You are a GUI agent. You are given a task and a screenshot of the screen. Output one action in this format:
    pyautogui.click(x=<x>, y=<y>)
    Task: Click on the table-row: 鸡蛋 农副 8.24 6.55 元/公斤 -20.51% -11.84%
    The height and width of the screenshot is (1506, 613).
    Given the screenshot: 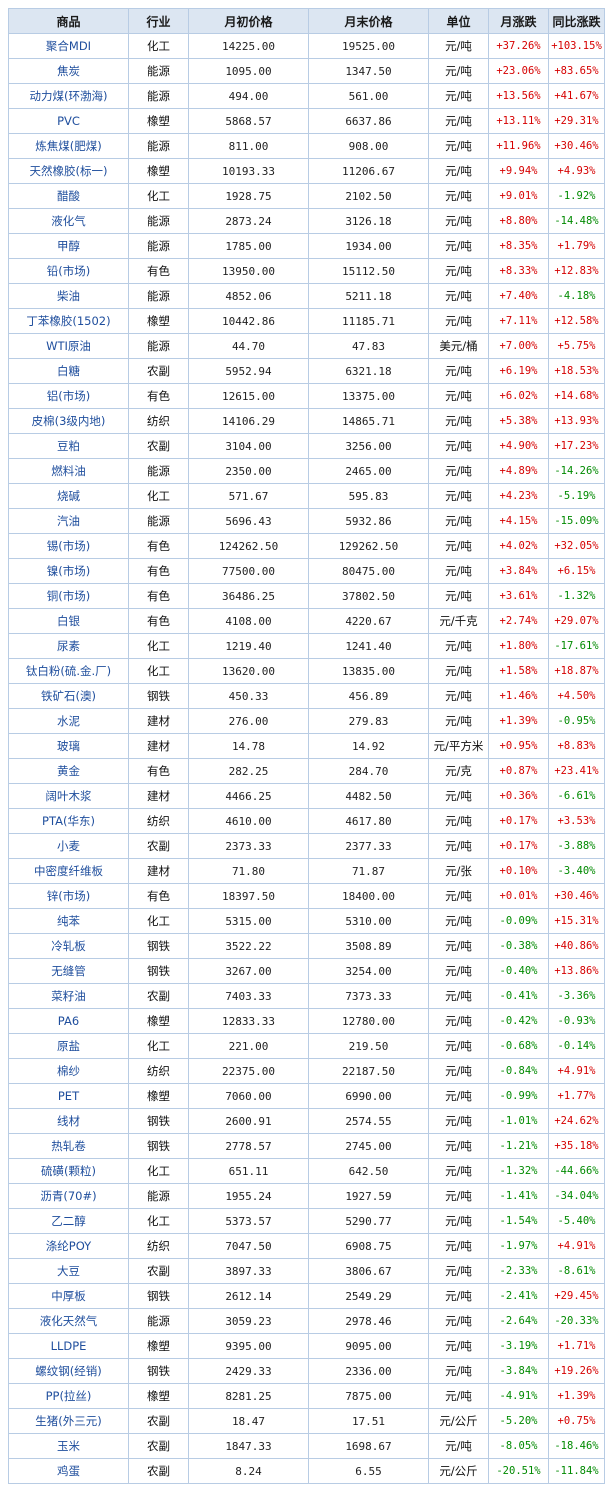 What is the action you would take?
    pyautogui.click(x=306, y=1471)
    